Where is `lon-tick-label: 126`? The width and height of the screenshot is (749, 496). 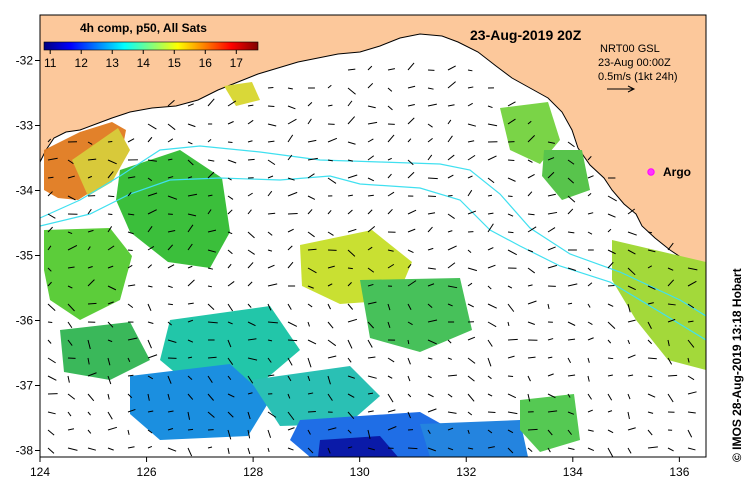
lon-tick-label: 126 is located at coordinates (147, 472).